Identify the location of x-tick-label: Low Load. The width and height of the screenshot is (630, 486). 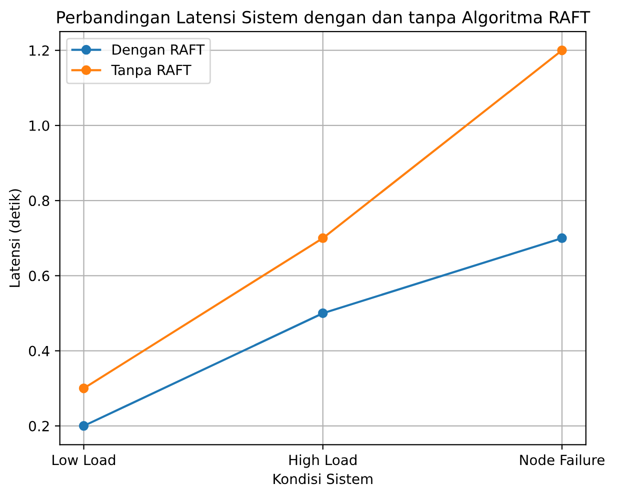
(84, 460).